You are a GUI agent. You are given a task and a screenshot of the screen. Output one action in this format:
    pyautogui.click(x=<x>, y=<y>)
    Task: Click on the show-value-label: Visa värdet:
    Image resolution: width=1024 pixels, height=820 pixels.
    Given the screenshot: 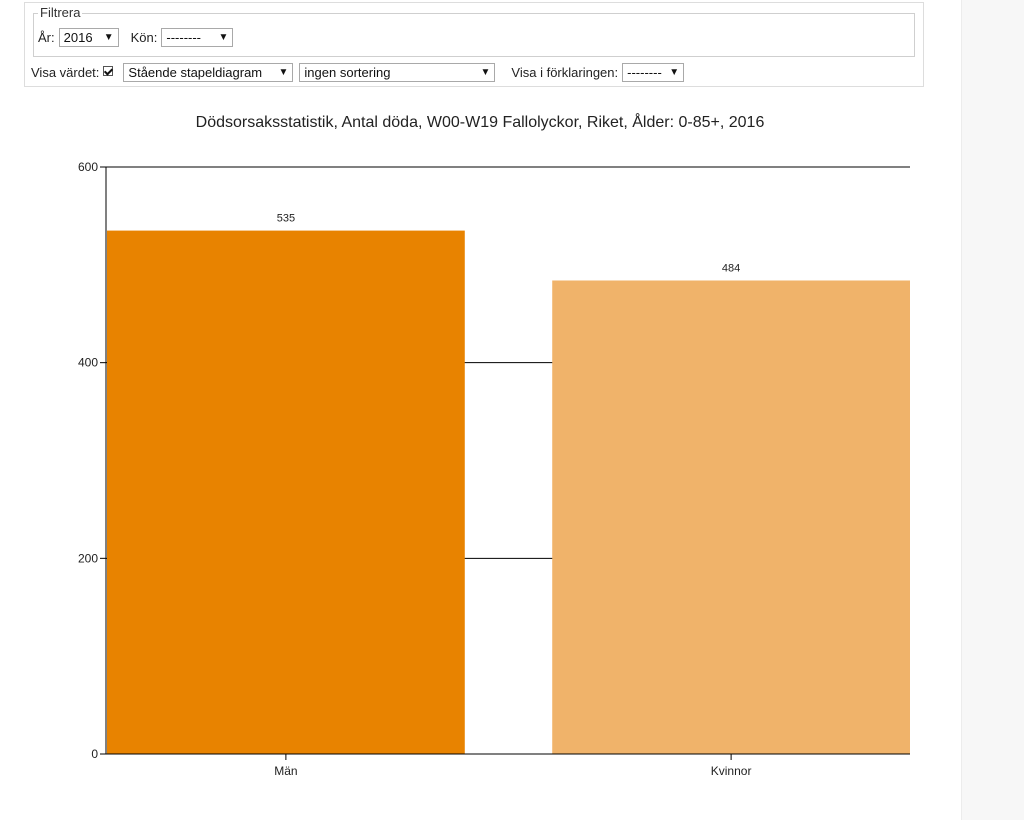 What is the action you would take?
    pyautogui.click(x=65, y=72)
    